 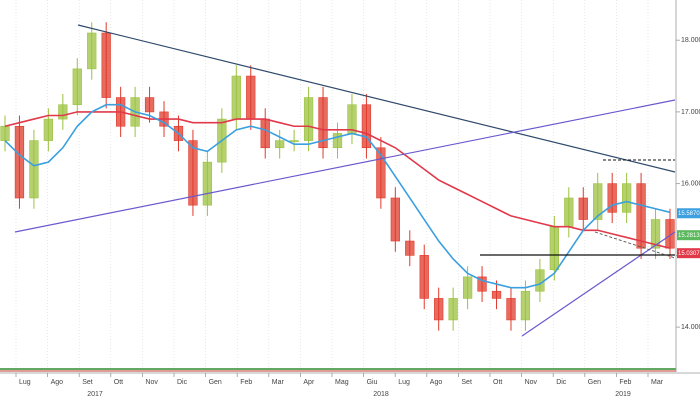 I want to click on channel-line, so click(x=635, y=245).